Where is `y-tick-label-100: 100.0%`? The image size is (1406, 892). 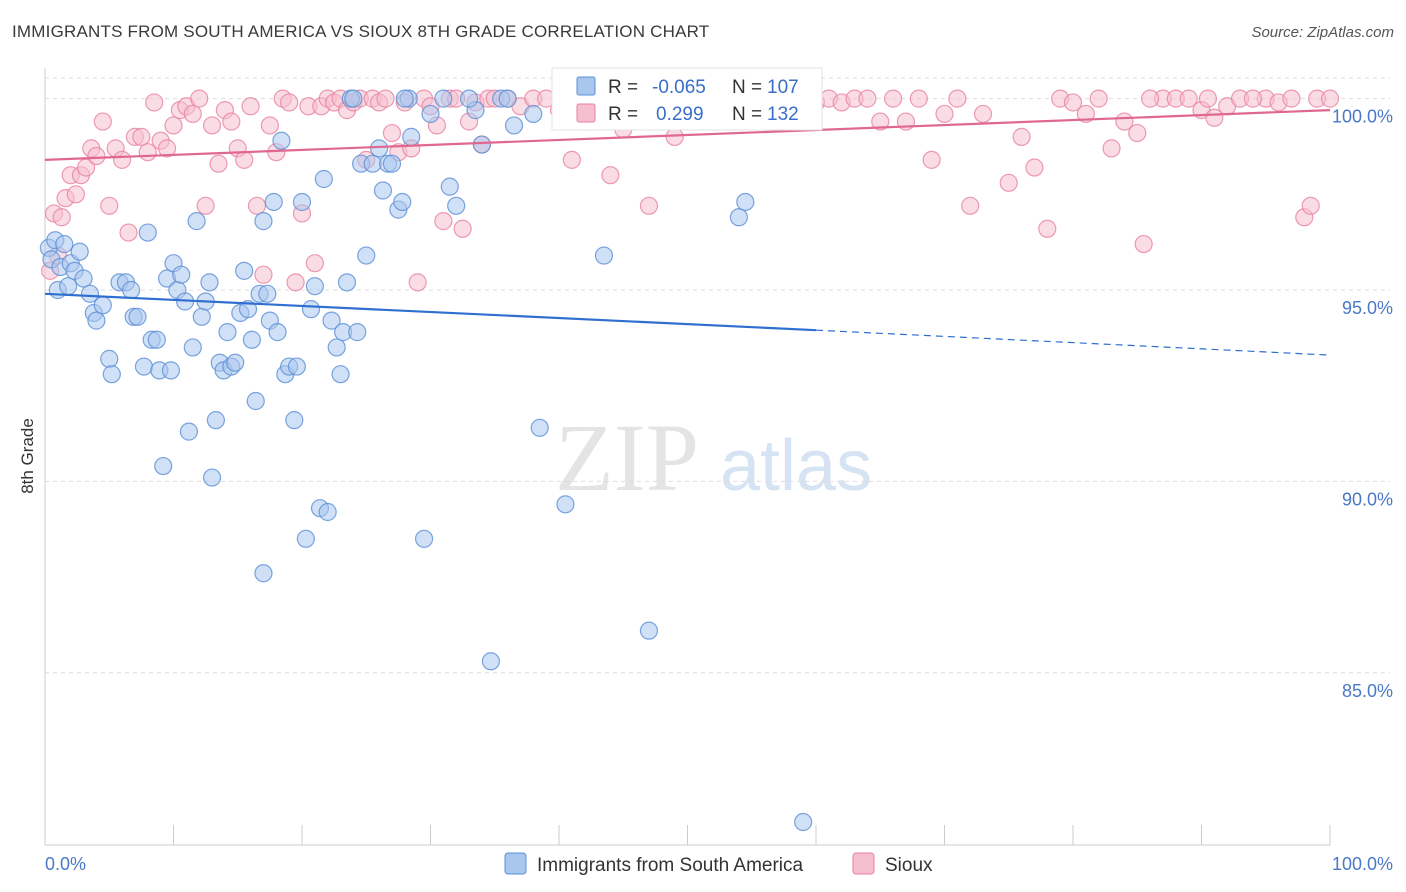
y-tick-label-100: 100.0% is located at coordinates (1362, 117).